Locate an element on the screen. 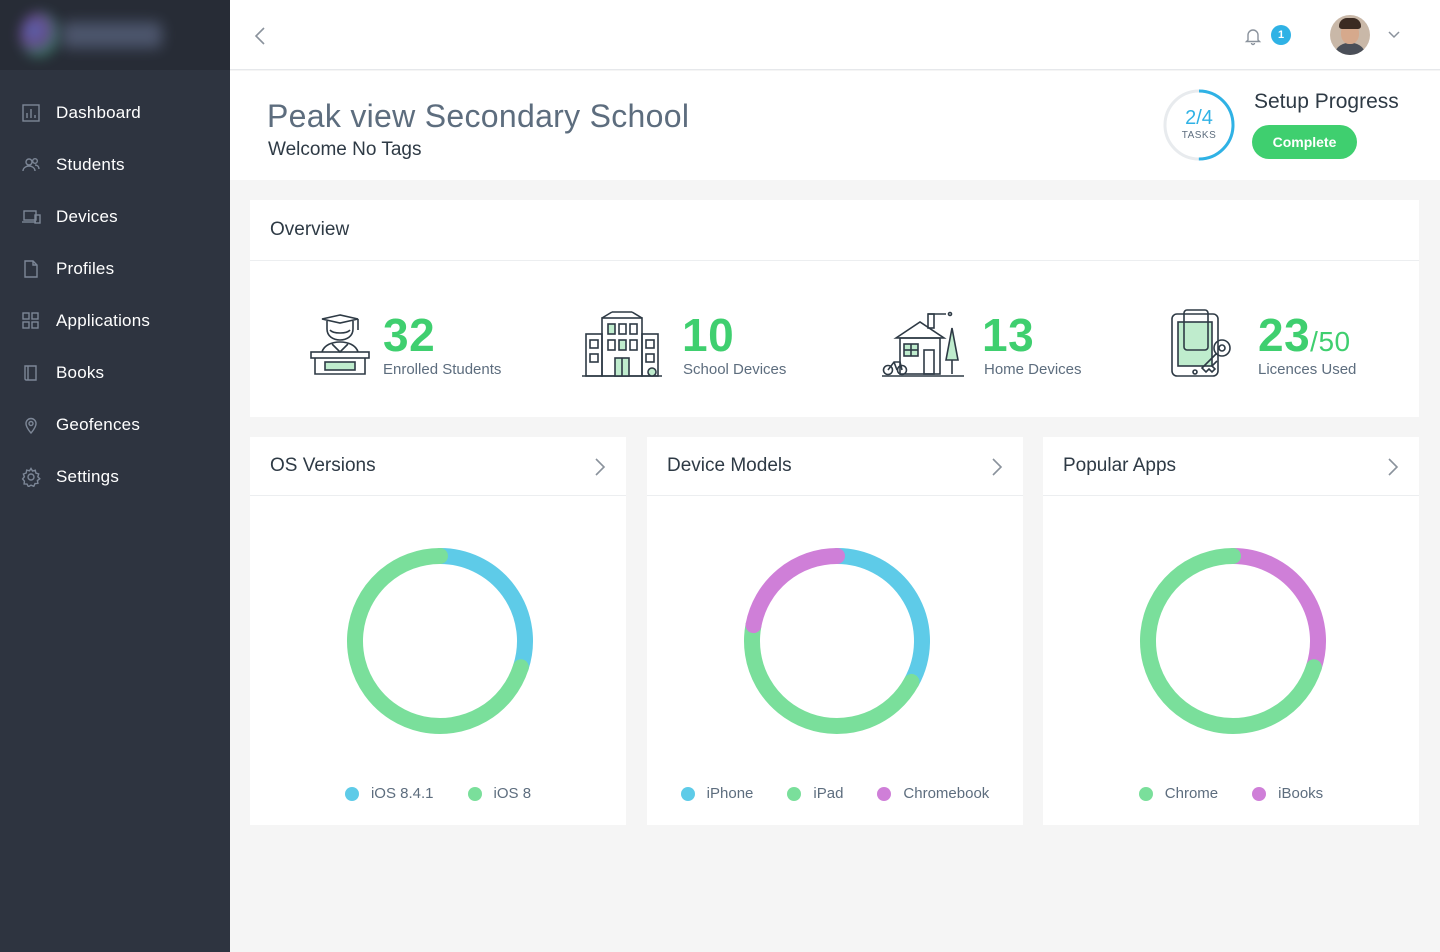  legend-label: iPad is located at coordinates (828, 793).